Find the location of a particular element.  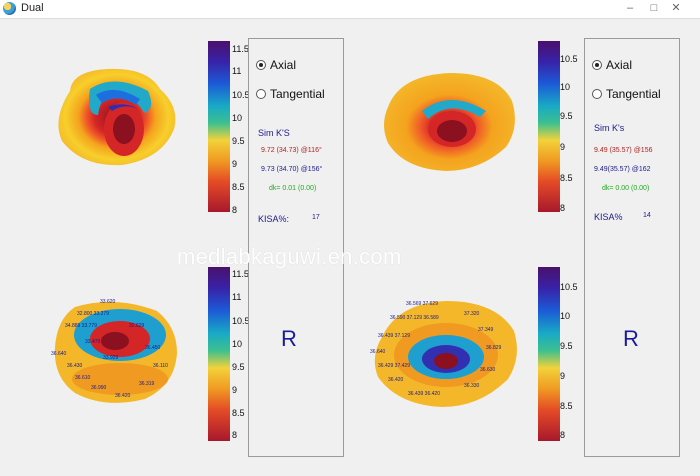

left-axial-radio: Axial is located at coordinates (276, 65).